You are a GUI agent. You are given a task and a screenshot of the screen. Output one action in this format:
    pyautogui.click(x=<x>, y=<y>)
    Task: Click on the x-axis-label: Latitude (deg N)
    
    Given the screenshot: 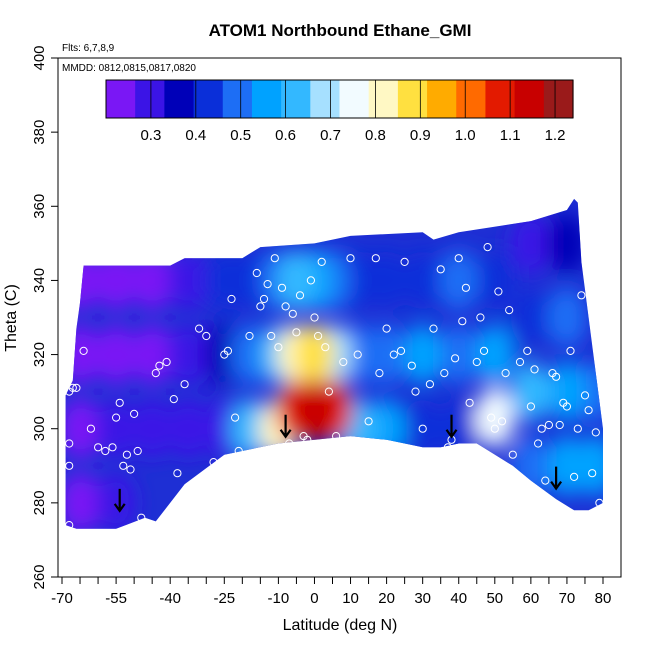 What is the action you would take?
    pyautogui.click(x=340, y=625)
    